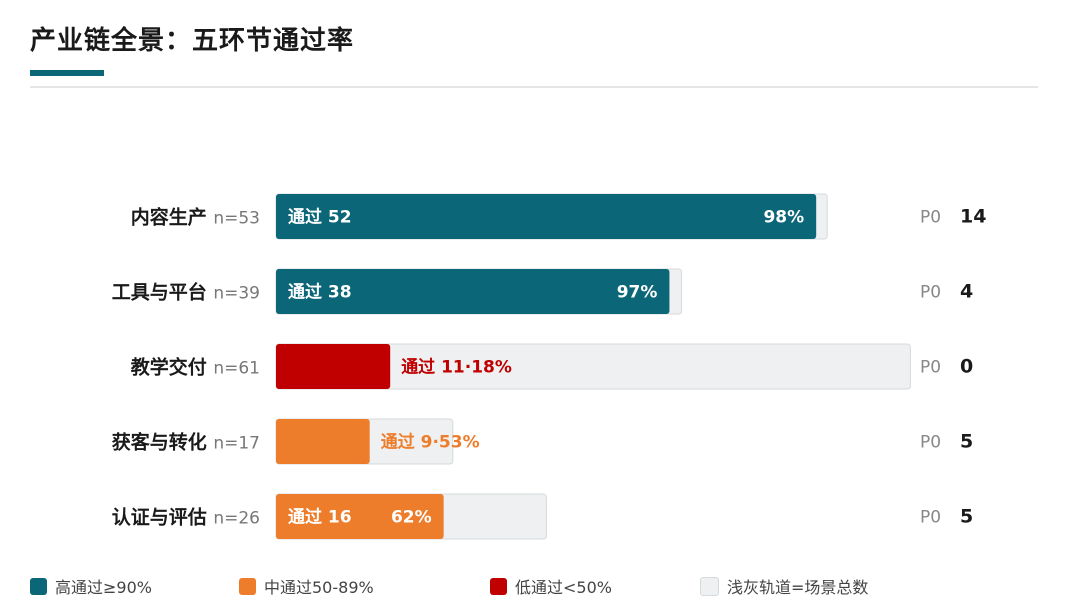 The image size is (1069, 608). What do you see at coordinates (163, 292) in the screenshot?
I see `row-category: 工具与平台` at bounding box center [163, 292].